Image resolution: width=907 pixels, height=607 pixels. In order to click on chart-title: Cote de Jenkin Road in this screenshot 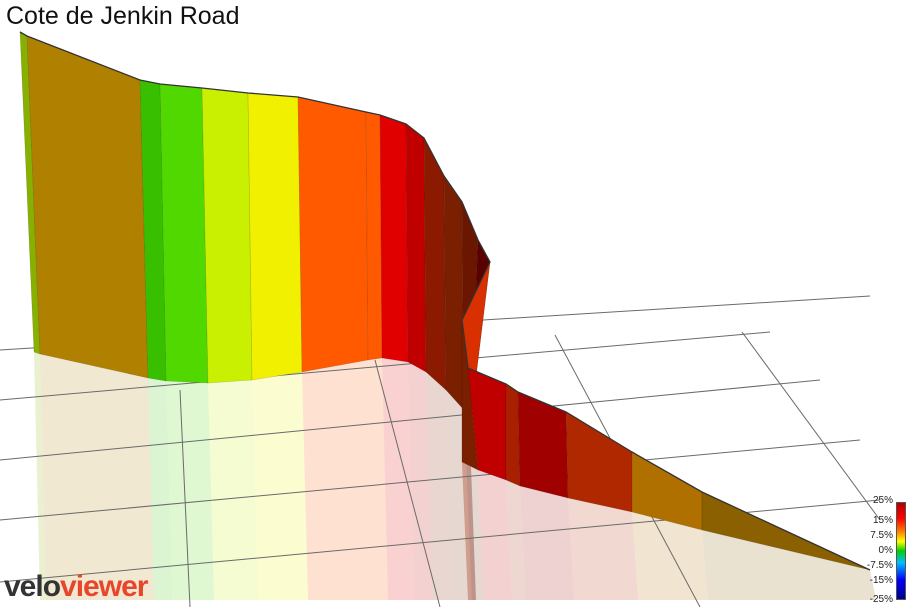, I will do `click(123, 16)`.